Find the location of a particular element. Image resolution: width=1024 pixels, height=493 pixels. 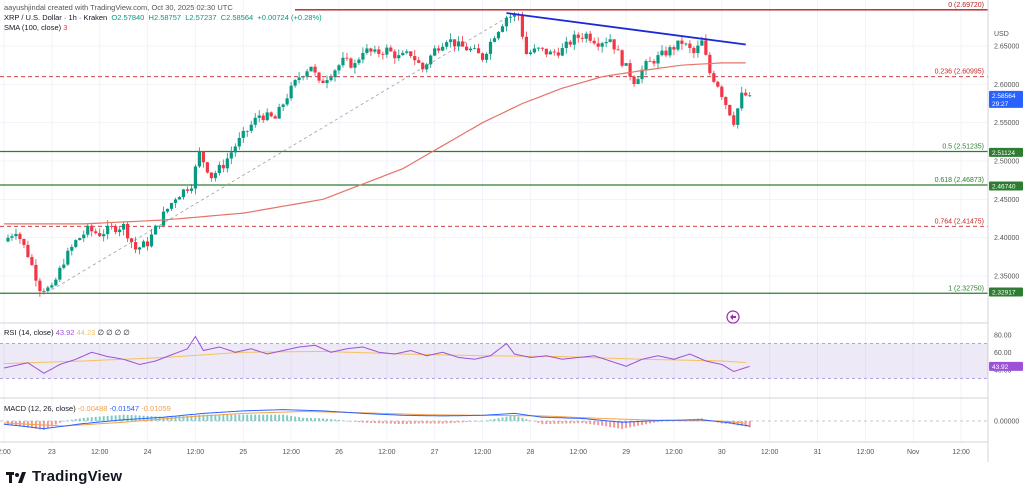

brand-name: TradingView is located at coordinates (77, 476).